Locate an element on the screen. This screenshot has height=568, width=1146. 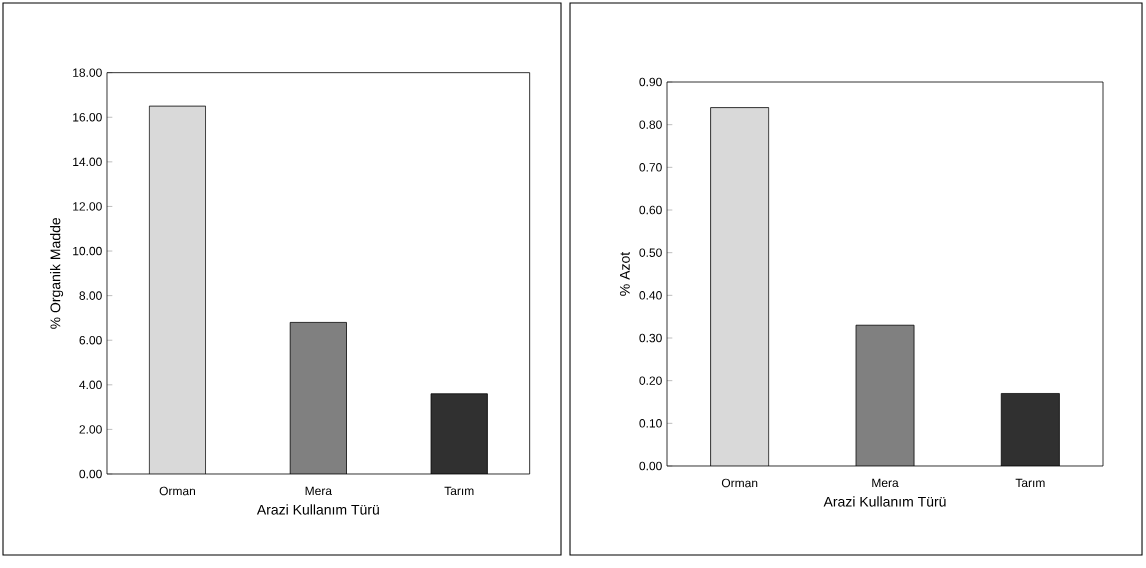
y-tick-label: 16.00 is located at coordinates (87, 117).